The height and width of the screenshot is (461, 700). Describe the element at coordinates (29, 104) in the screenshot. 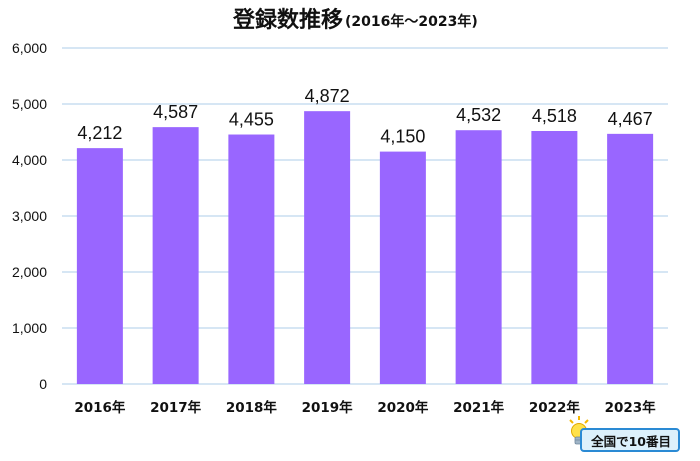

I see `y-tick-label: 5,000` at that location.